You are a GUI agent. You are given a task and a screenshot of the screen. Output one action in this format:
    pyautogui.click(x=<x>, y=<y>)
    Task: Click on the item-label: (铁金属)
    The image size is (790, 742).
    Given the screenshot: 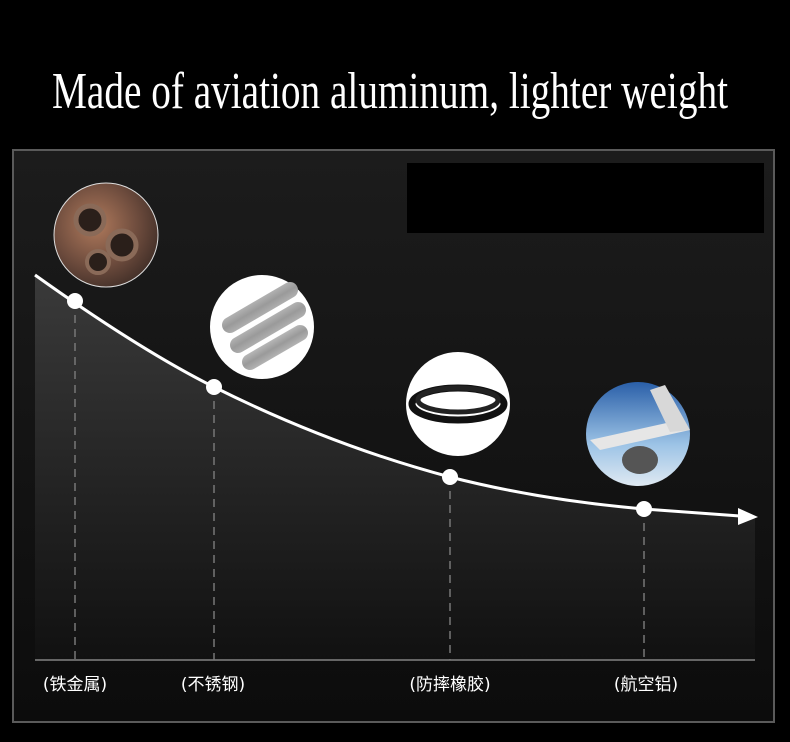 What is the action you would take?
    pyautogui.click(x=75, y=685)
    